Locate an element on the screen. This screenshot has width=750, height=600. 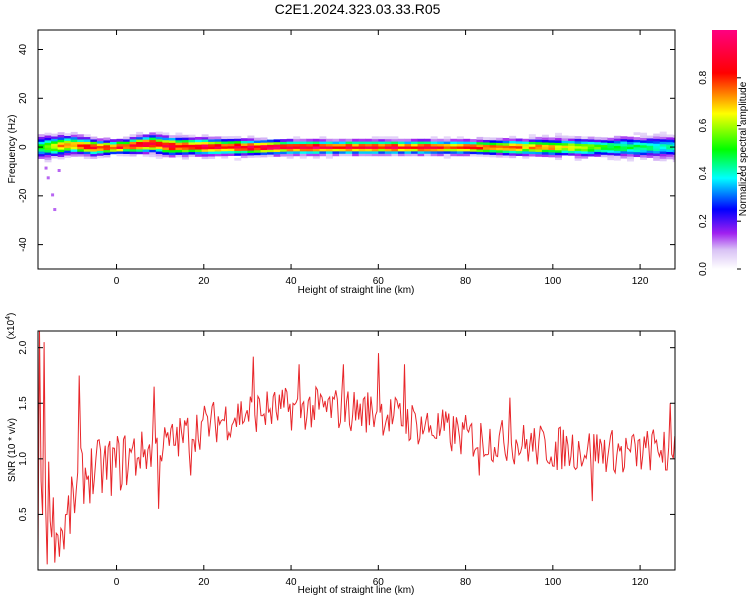
colorbar-tick-label: 0.4 is located at coordinates (703, 173).